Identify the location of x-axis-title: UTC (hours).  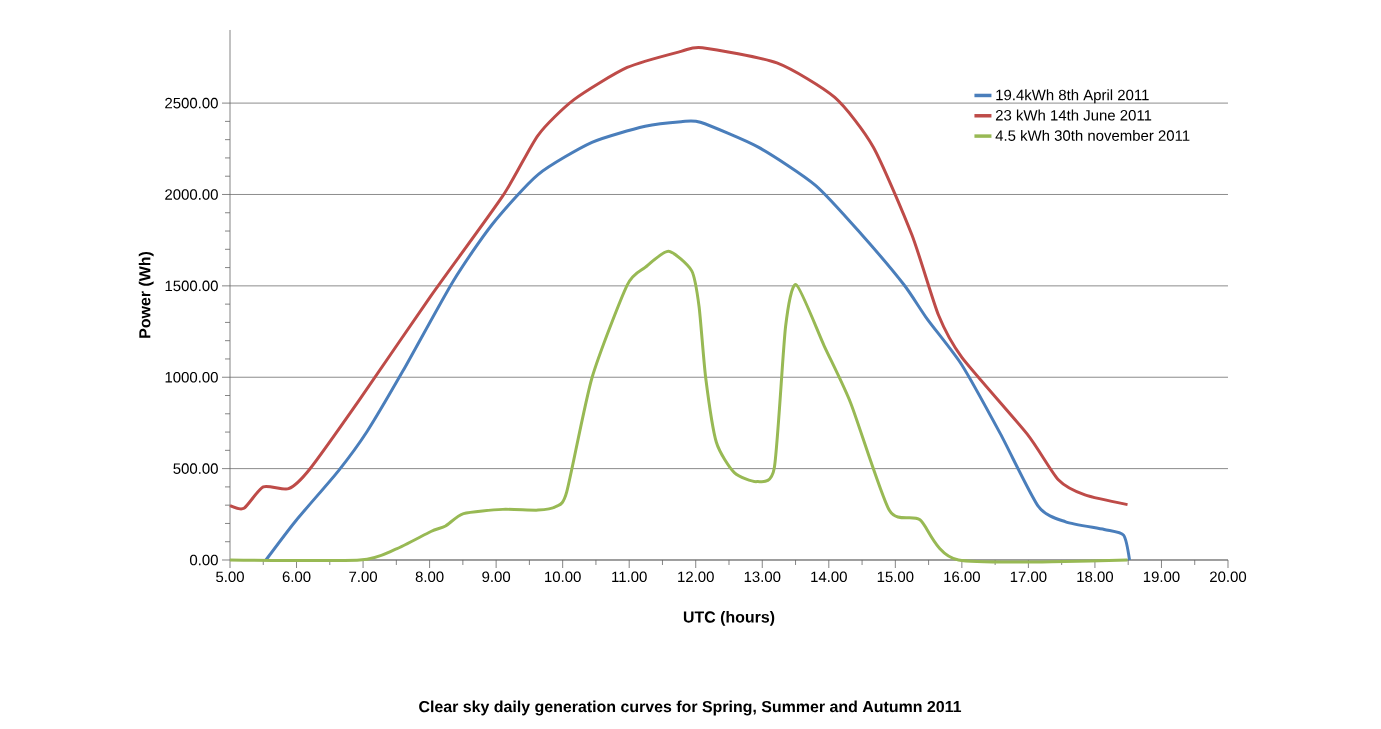
(729, 618).